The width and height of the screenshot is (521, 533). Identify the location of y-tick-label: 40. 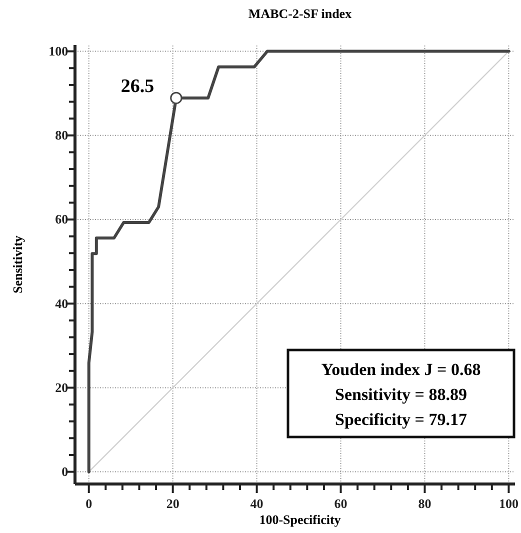
(61, 303).